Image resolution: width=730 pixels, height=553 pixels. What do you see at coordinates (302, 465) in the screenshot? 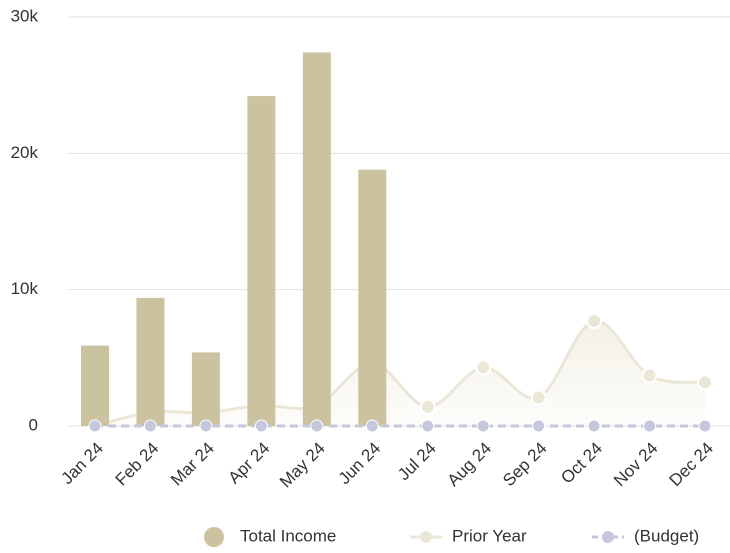
I see `x-tick-label: May 24` at bounding box center [302, 465].